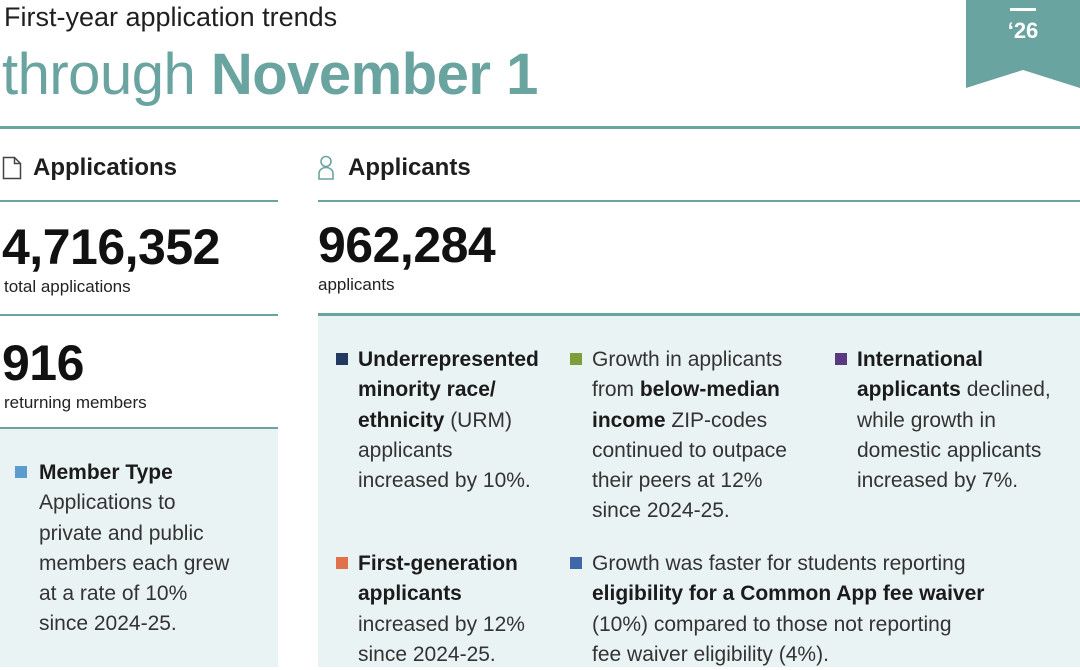  What do you see at coordinates (107, 503) in the screenshot?
I see `member-type-line: Applications to` at bounding box center [107, 503].